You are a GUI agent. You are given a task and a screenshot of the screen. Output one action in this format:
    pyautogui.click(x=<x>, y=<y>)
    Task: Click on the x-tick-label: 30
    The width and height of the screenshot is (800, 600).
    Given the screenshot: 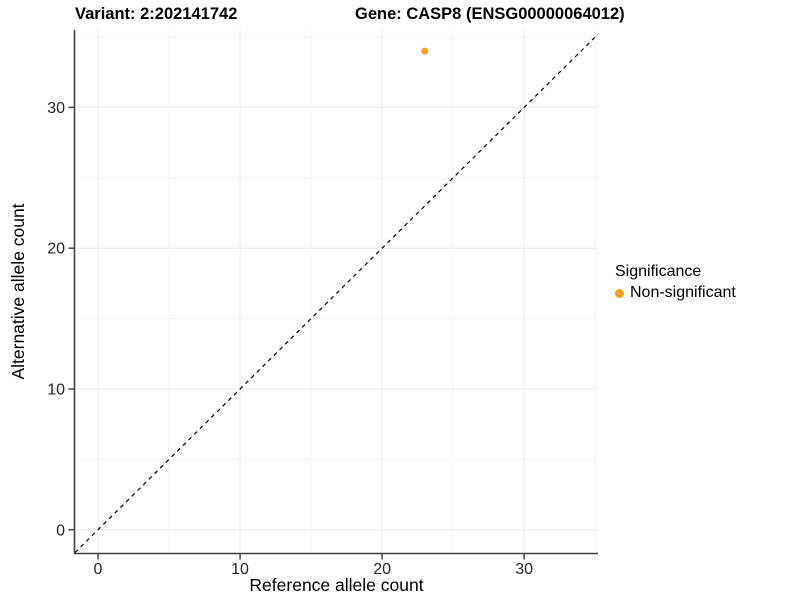 What is the action you would take?
    pyautogui.click(x=524, y=569)
    